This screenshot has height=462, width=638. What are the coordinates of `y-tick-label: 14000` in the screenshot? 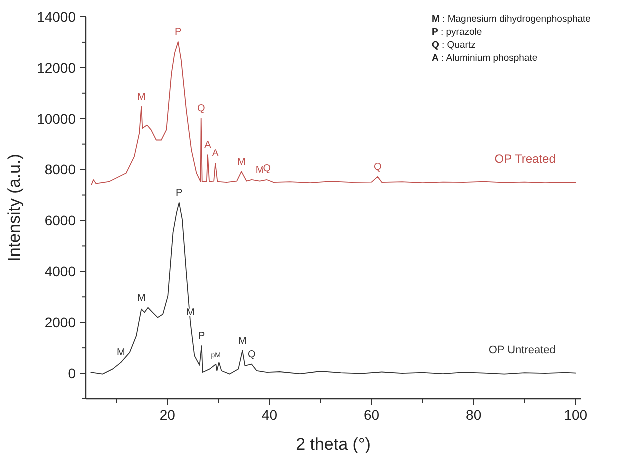 It's located at (56, 16).